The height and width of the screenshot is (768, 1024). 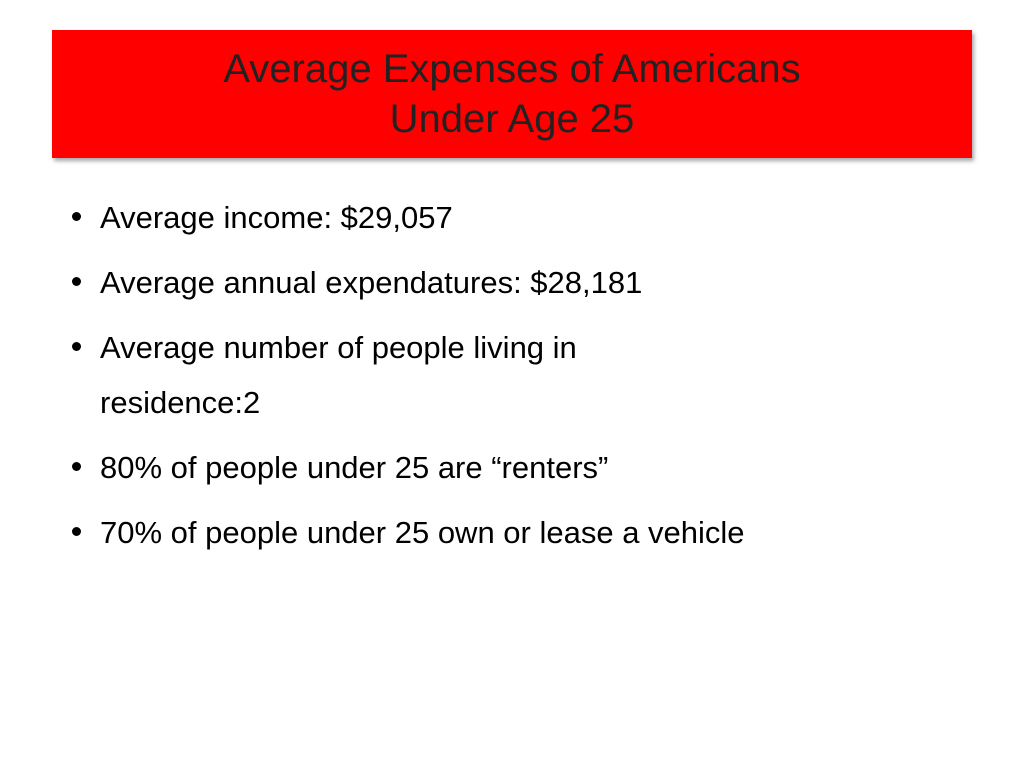 What do you see at coordinates (180, 402) in the screenshot?
I see `bullet-text: residence:2` at bounding box center [180, 402].